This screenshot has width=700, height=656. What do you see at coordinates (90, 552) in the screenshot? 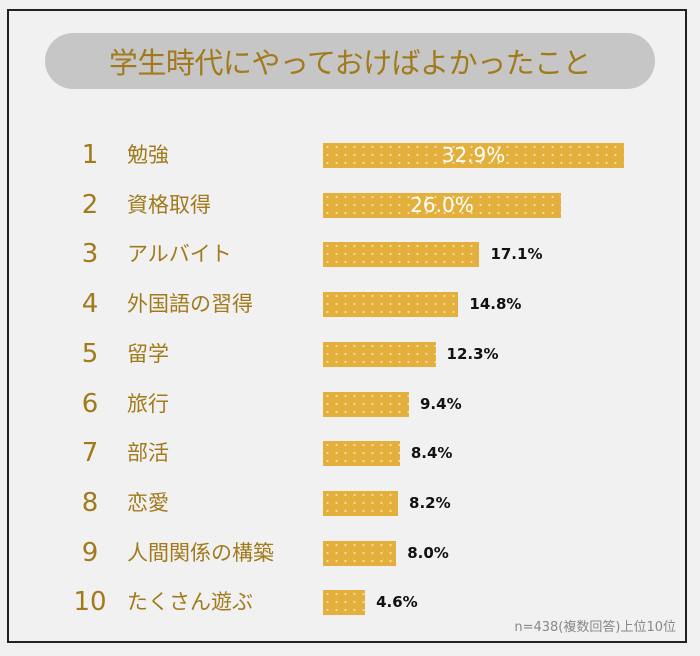
I see `rank-number: 9` at bounding box center [90, 552].